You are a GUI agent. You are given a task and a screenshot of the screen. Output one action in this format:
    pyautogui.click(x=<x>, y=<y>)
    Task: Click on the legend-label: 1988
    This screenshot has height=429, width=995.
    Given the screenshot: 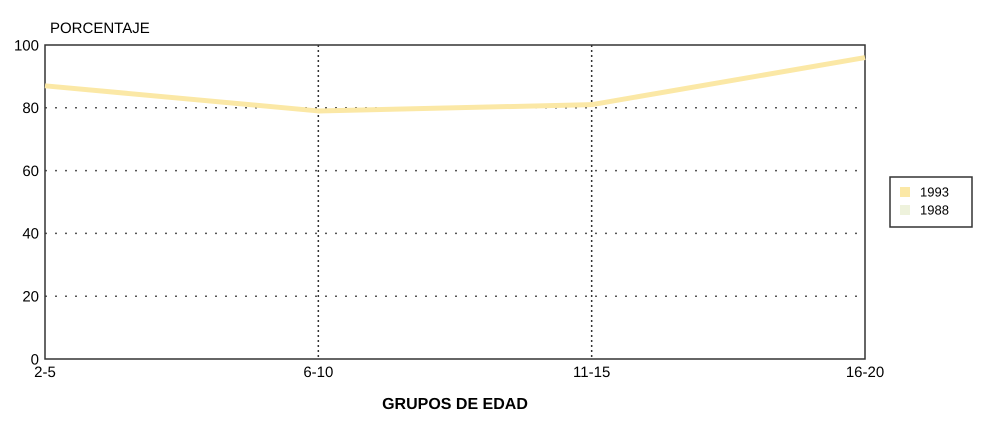 What is the action you would take?
    pyautogui.click(x=934, y=210)
    